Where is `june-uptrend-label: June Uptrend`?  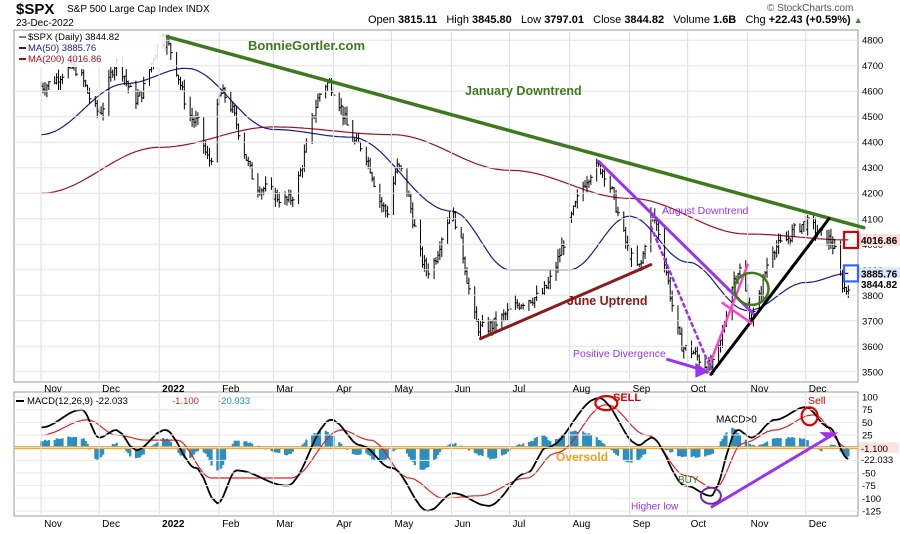 june-uptrend-label: June Uptrend is located at coordinates (607, 301).